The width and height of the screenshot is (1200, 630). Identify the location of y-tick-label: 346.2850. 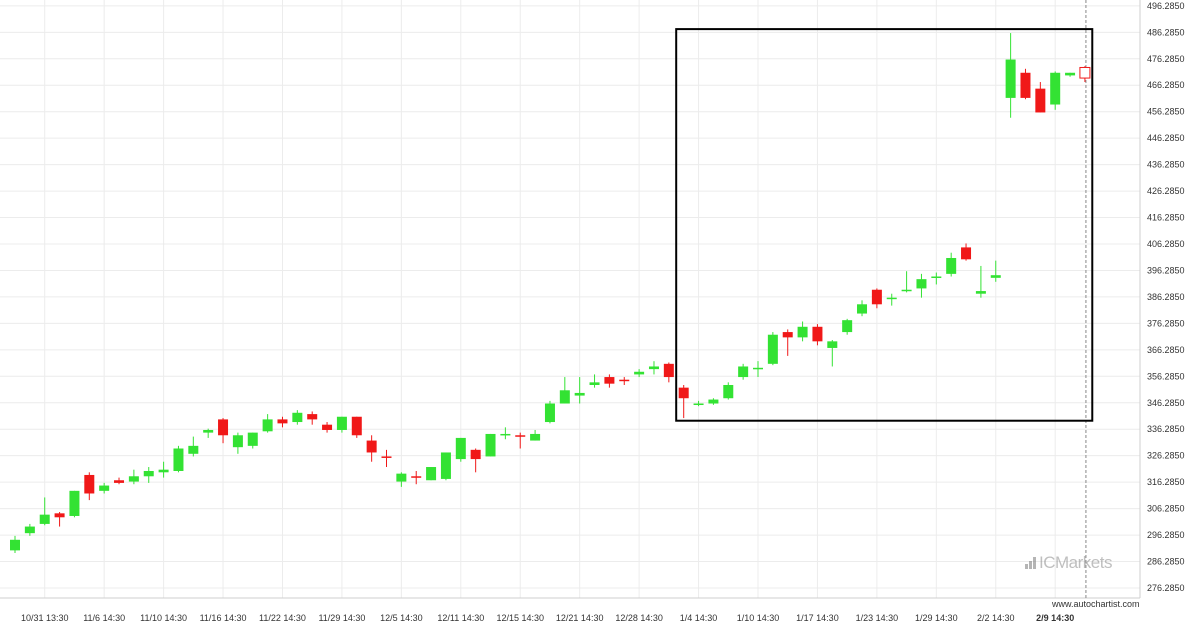
(1166, 403).